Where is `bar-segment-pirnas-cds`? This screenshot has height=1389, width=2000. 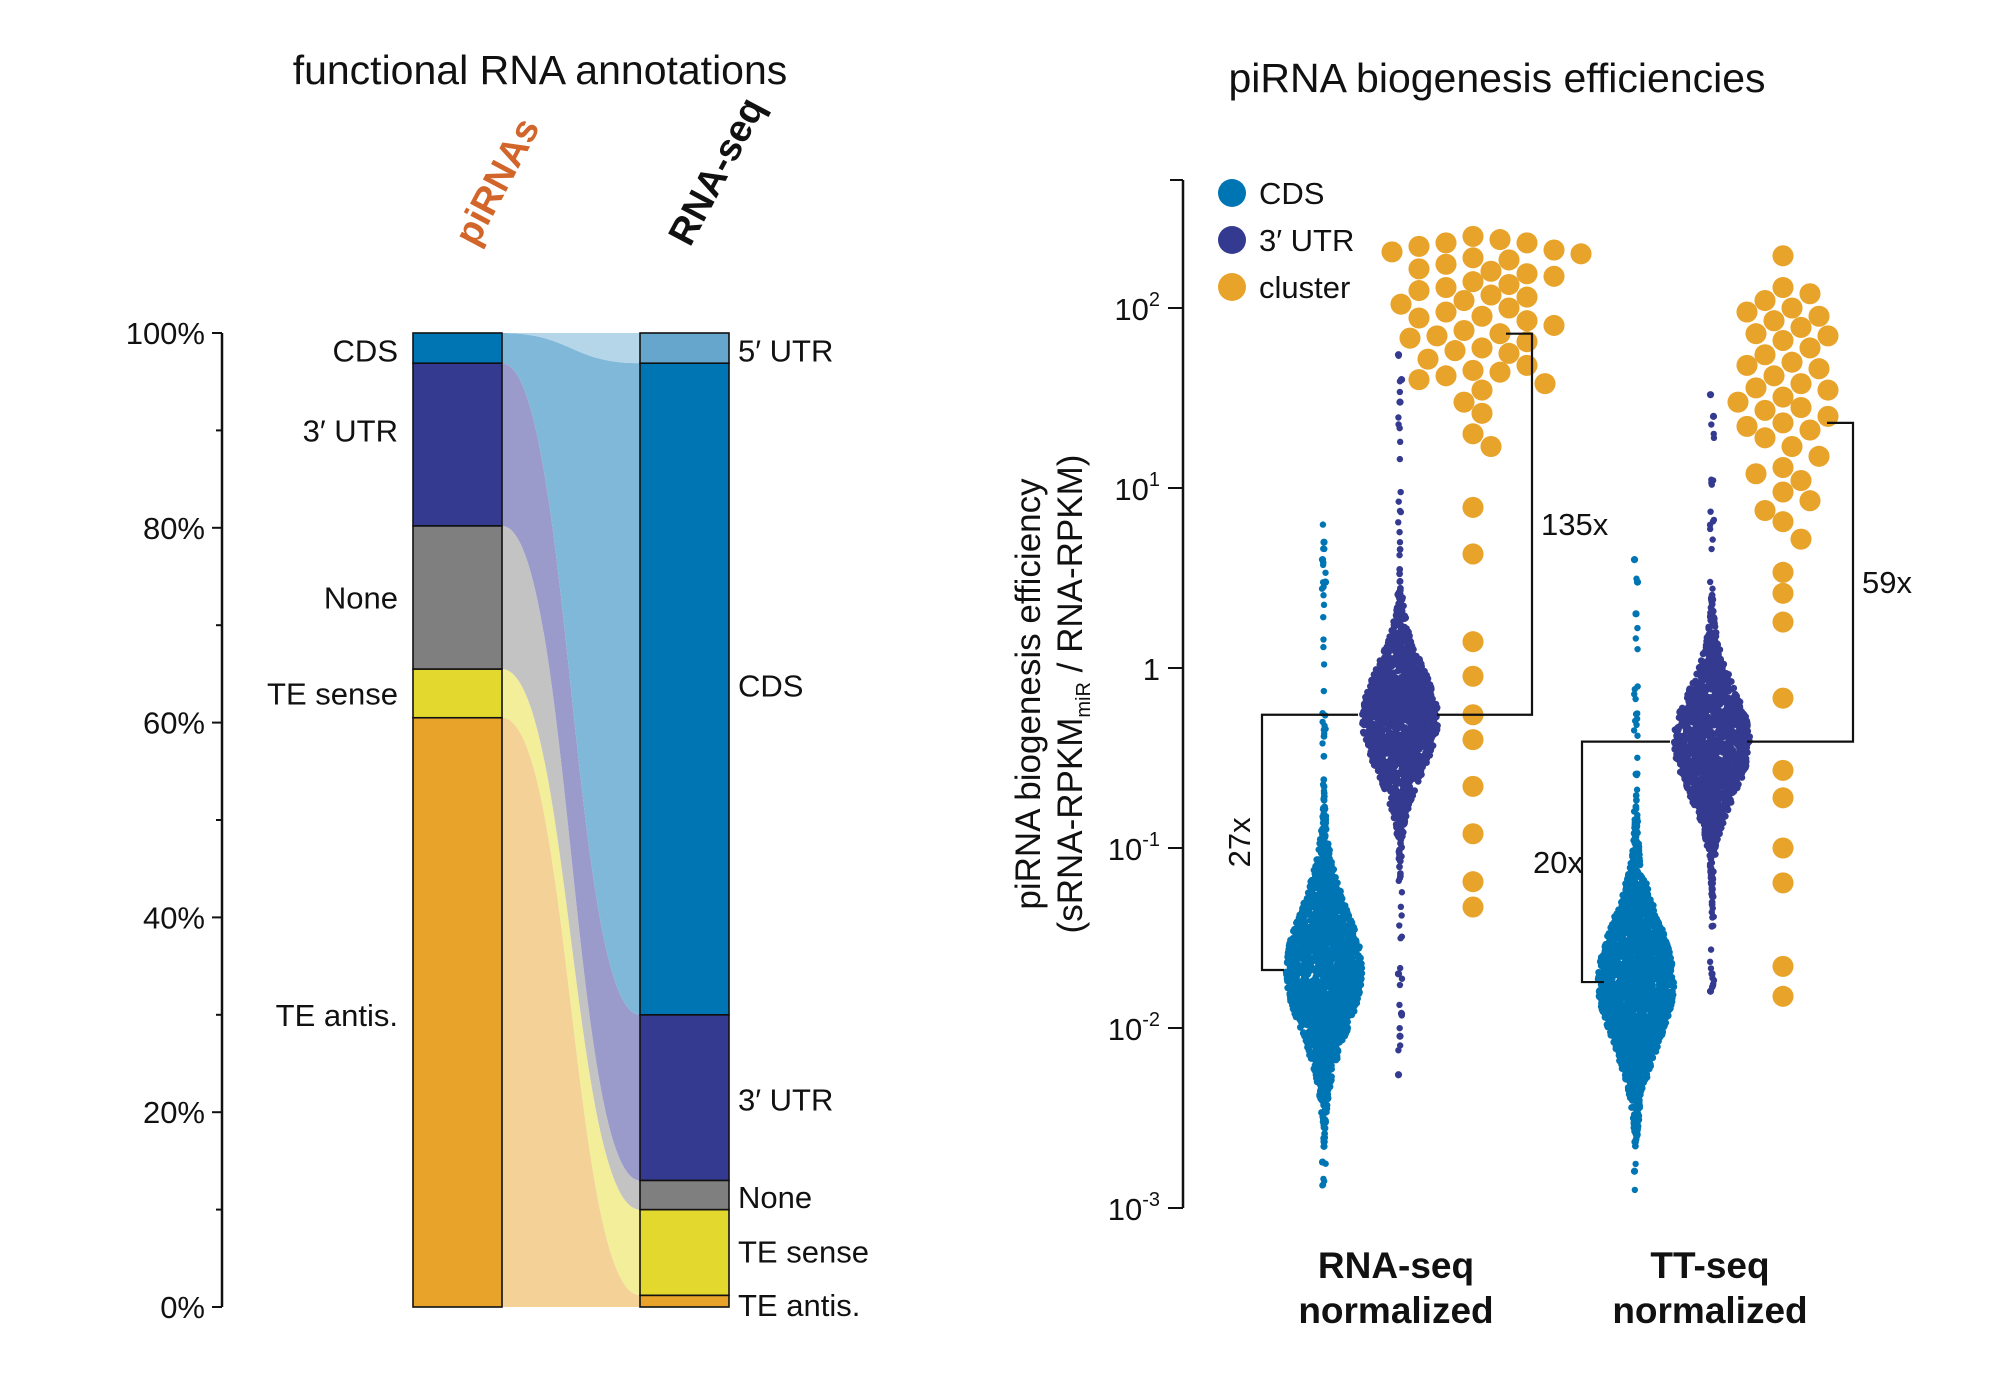
bar-segment-pirnas-cds is located at coordinates (457, 348).